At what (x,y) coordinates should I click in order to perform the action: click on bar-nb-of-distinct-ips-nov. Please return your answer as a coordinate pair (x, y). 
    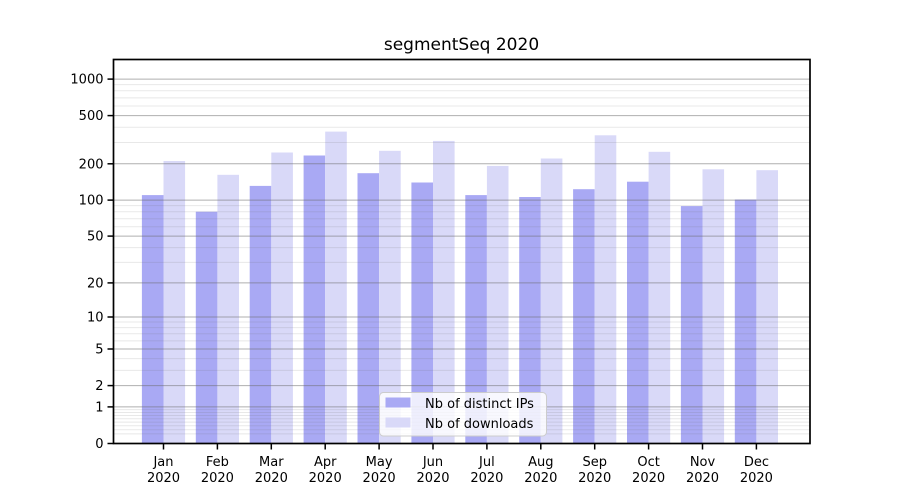
    Looking at the image, I should click on (691, 325).